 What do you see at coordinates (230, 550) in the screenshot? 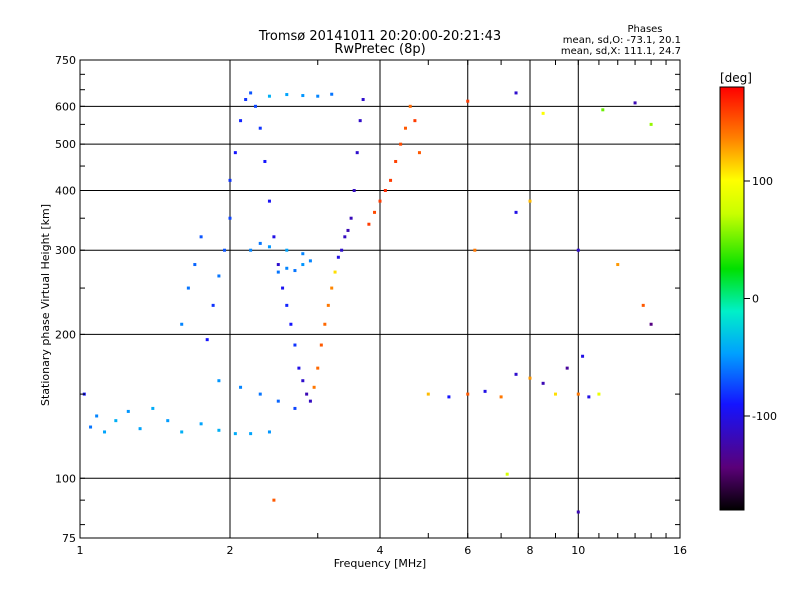
I see `x-tick-label: 2` at bounding box center [230, 550].